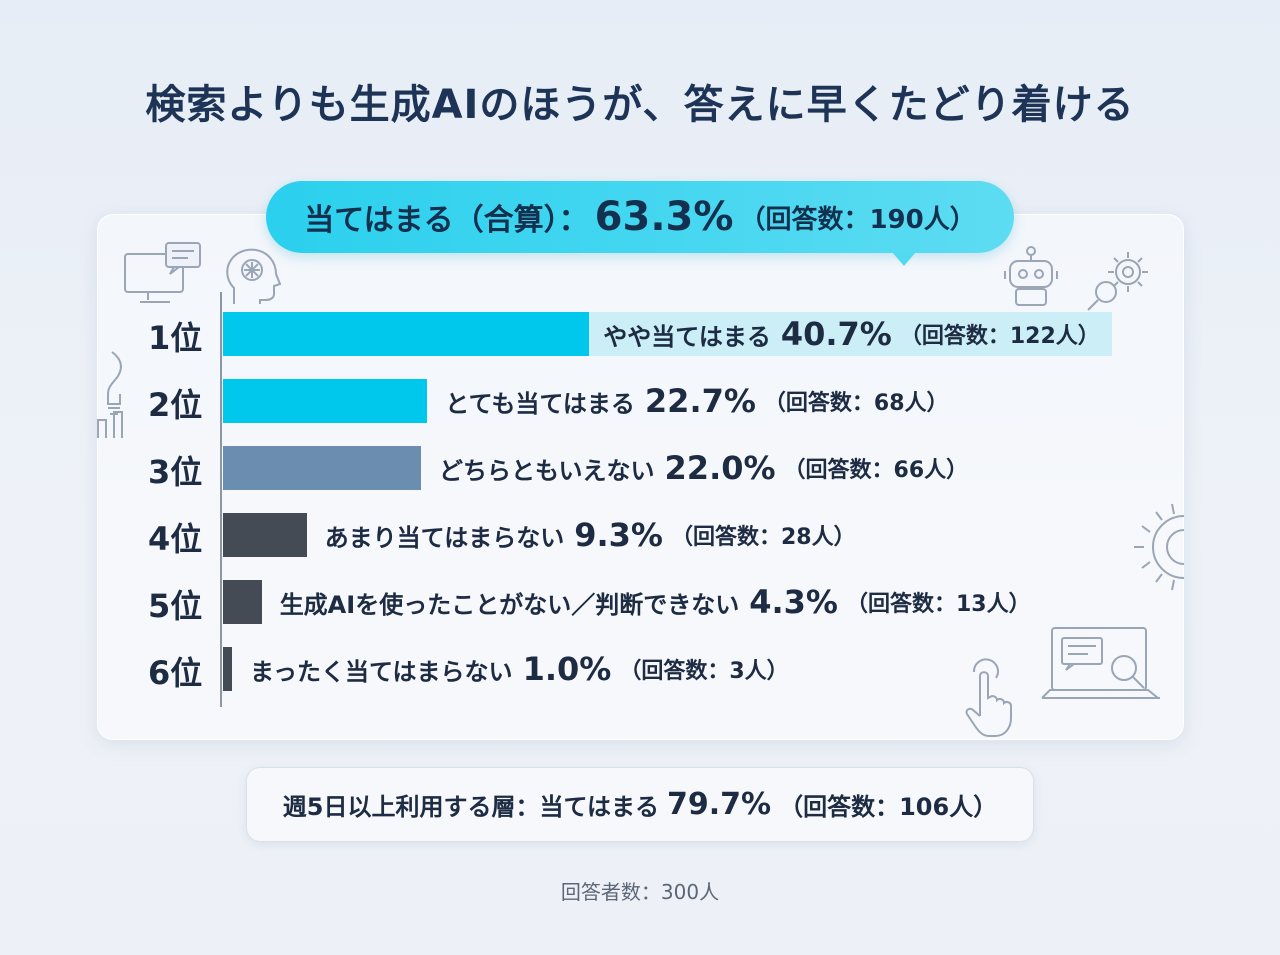 The width and height of the screenshot is (1280, 955). Describe the element at coordinates (888, 807) in the screenshot. I see `summary-count: （回答数：106人）` at that location.